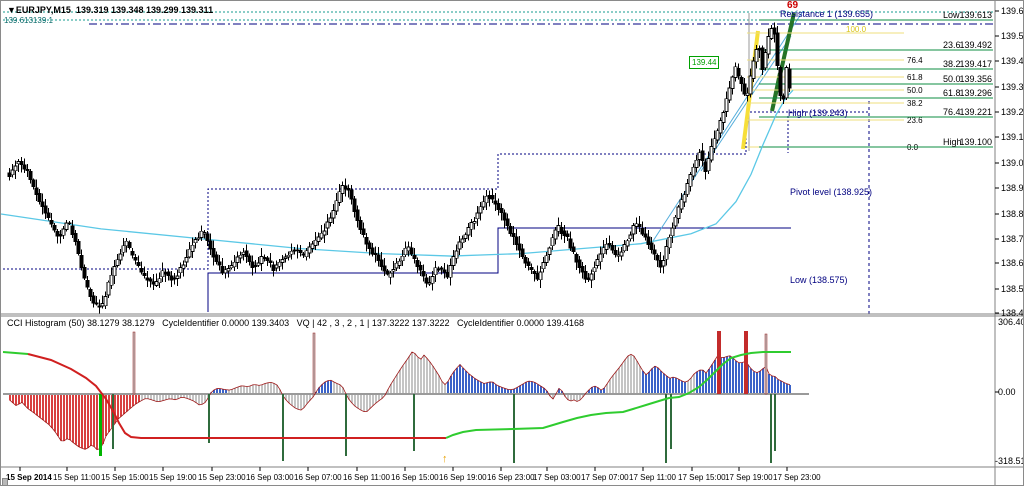  I want to click on stepped-solid-line, so click(499, 269).